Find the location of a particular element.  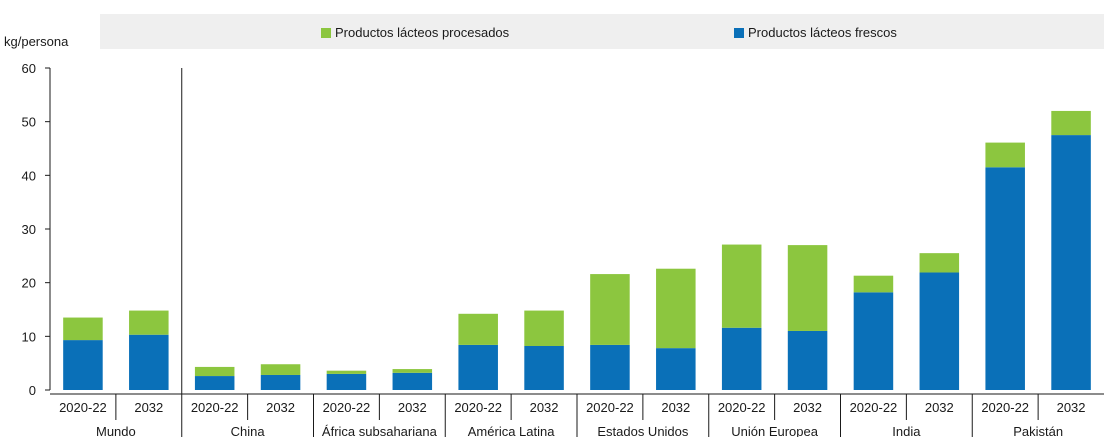

x-tick-label-5: 2032 is located at coordinates (412, 407).